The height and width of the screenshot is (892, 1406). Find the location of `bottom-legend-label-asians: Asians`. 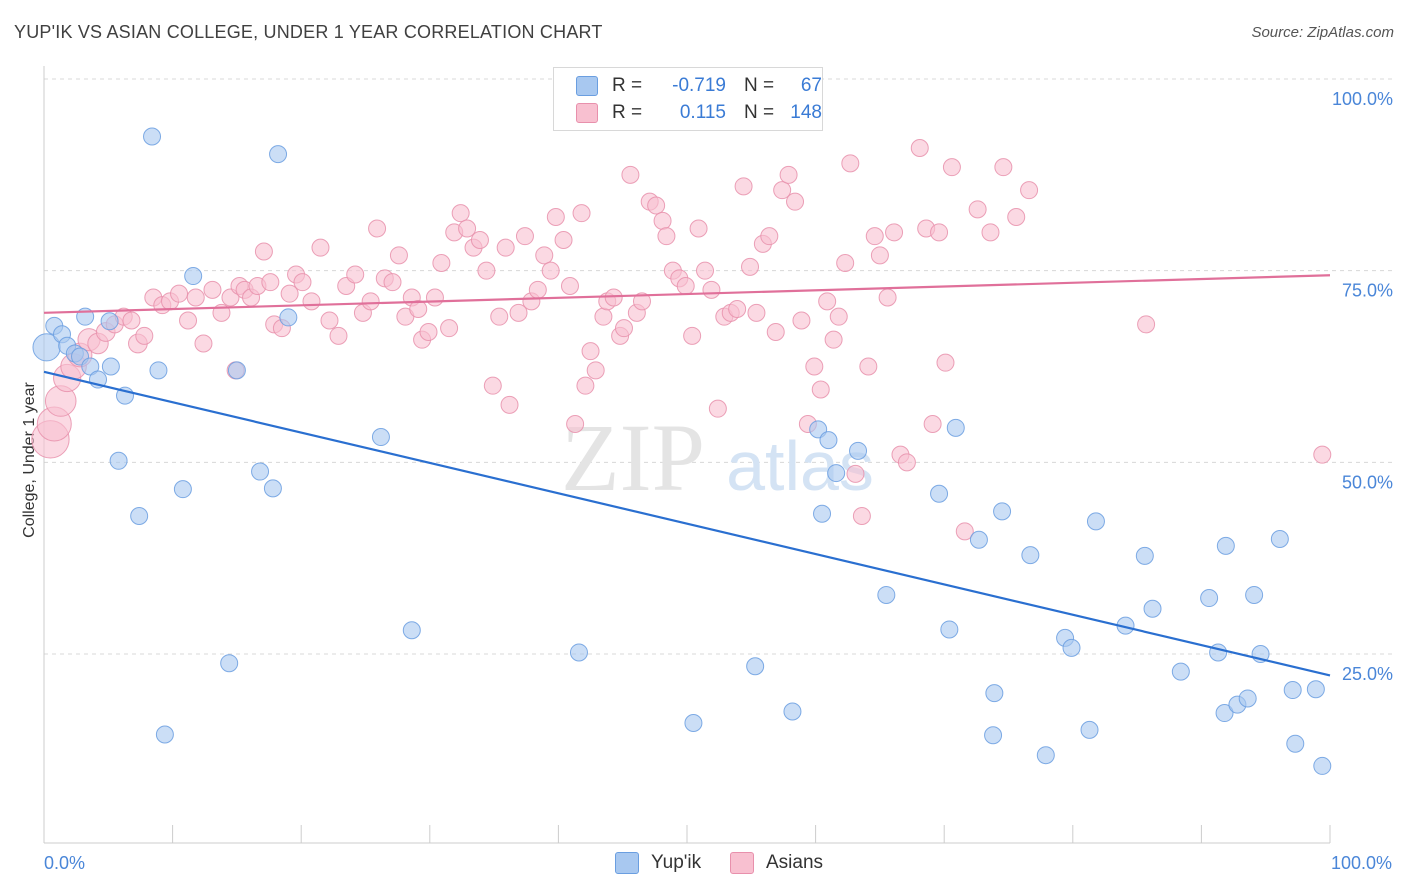

bottom-legend-label-asians: Asians is located at coordinates (795, 862).